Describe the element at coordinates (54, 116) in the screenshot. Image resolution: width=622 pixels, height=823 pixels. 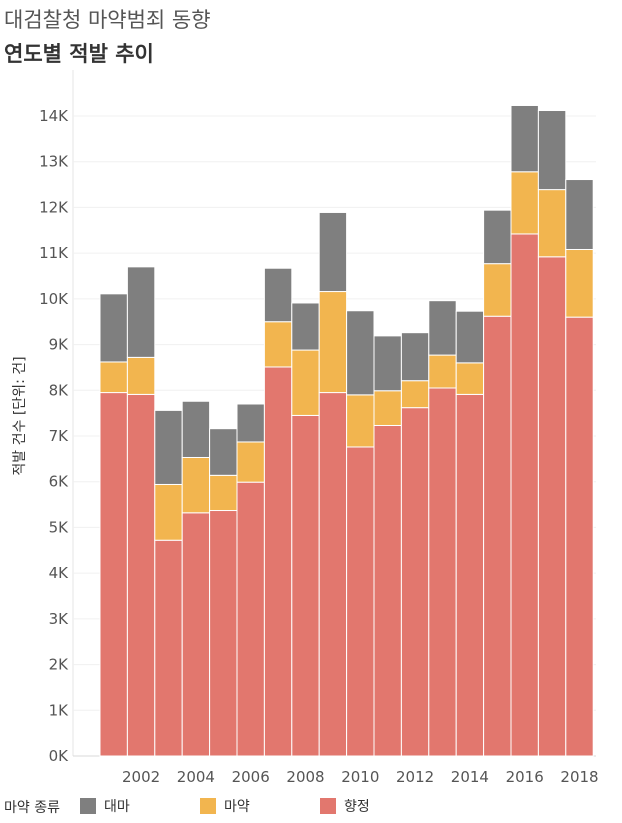
I see `y-tick-label: 14K` at that location.